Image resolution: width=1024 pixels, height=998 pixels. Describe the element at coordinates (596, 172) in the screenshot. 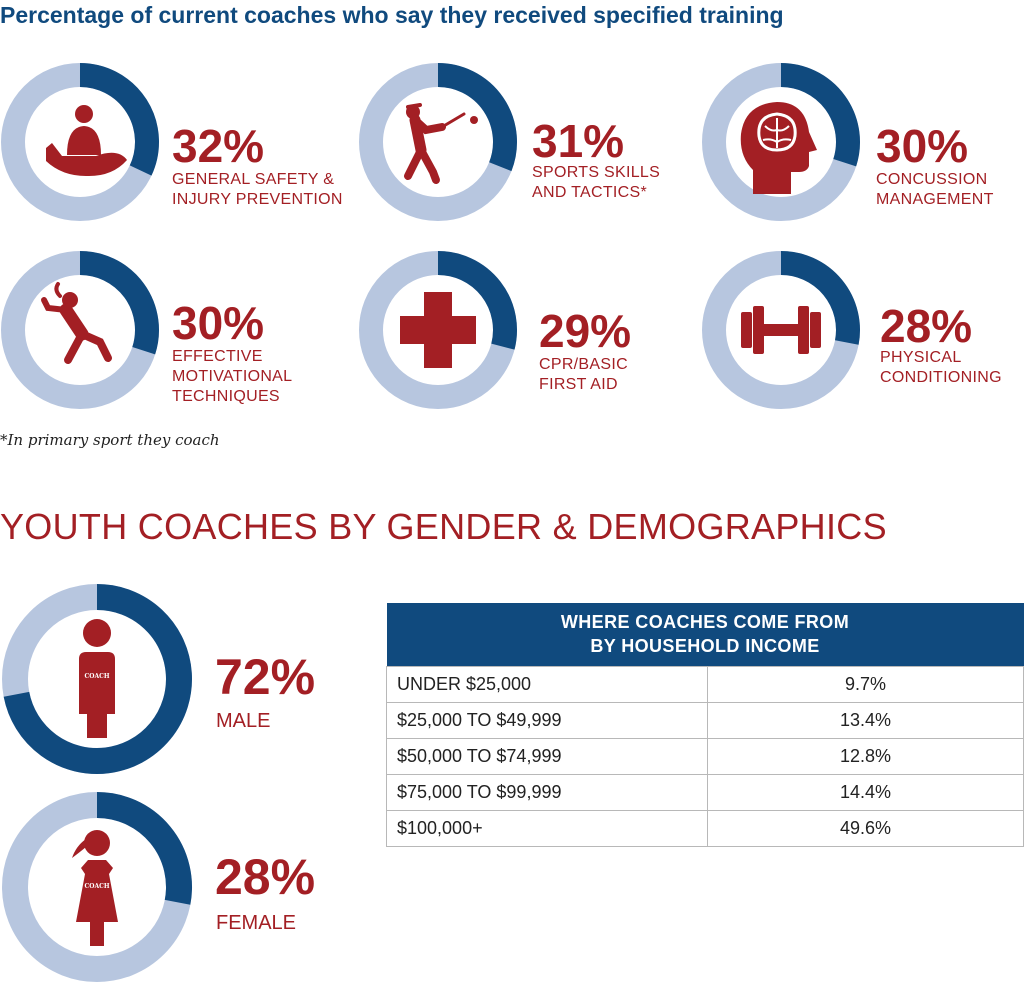

I see `training-label-2-line1: SPORTS SKILLS` at that location.